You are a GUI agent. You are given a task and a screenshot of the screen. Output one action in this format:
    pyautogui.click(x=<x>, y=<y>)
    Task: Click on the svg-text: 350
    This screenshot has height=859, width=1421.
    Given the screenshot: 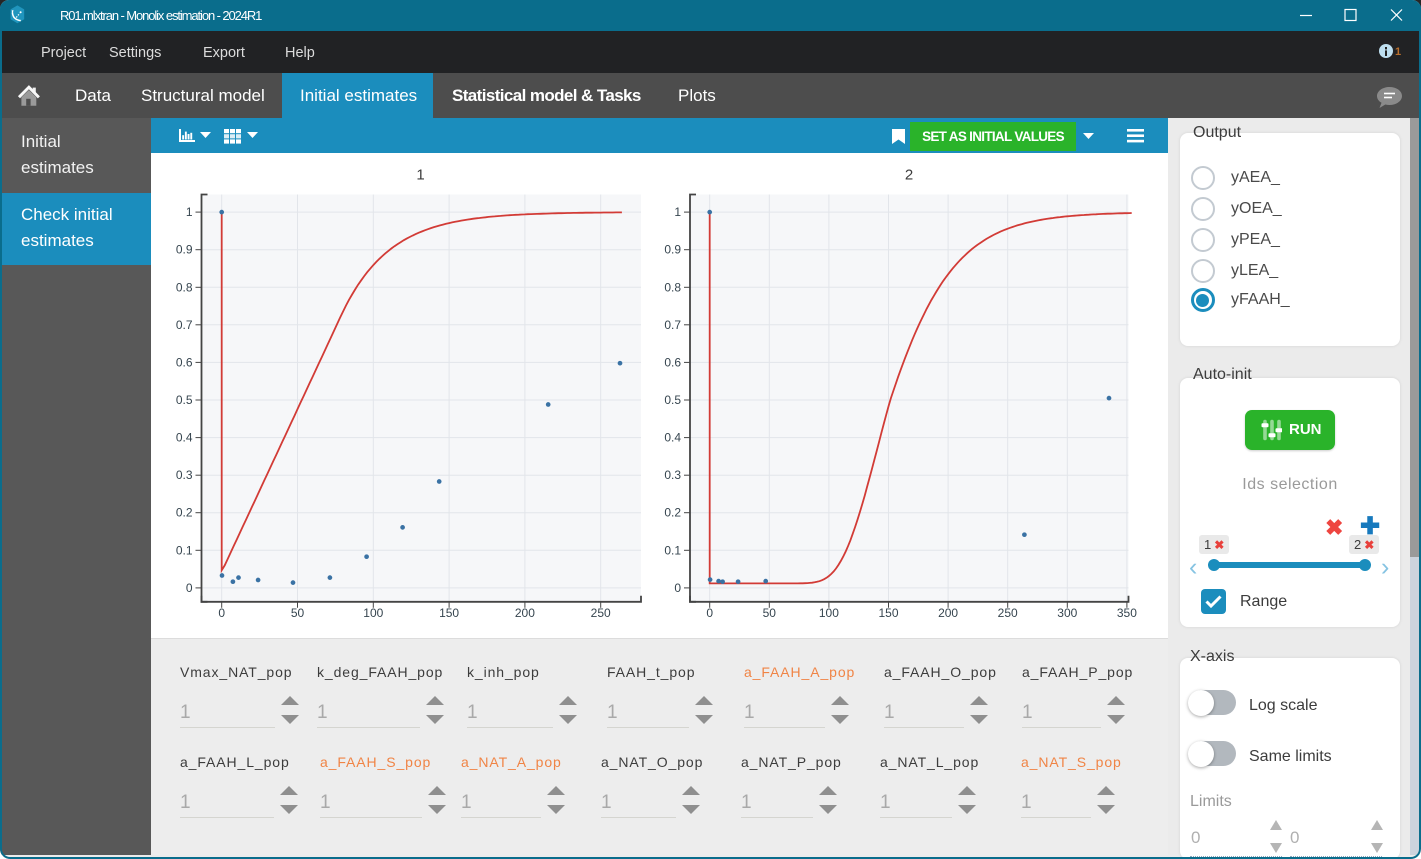 What is the action you would take?
    pyautogui.click(x=1127, y=612)
    